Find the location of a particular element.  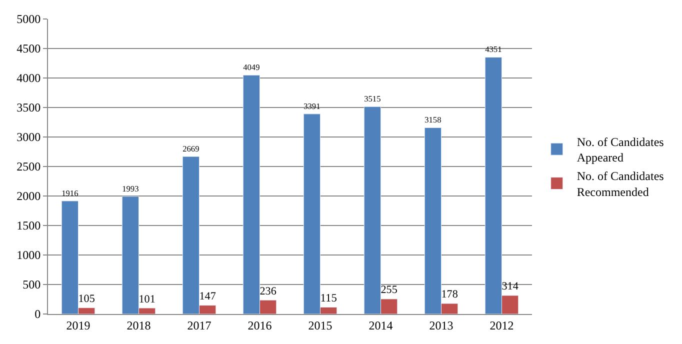

y-tick-label: 4000 is located at coordinates (28, 78).